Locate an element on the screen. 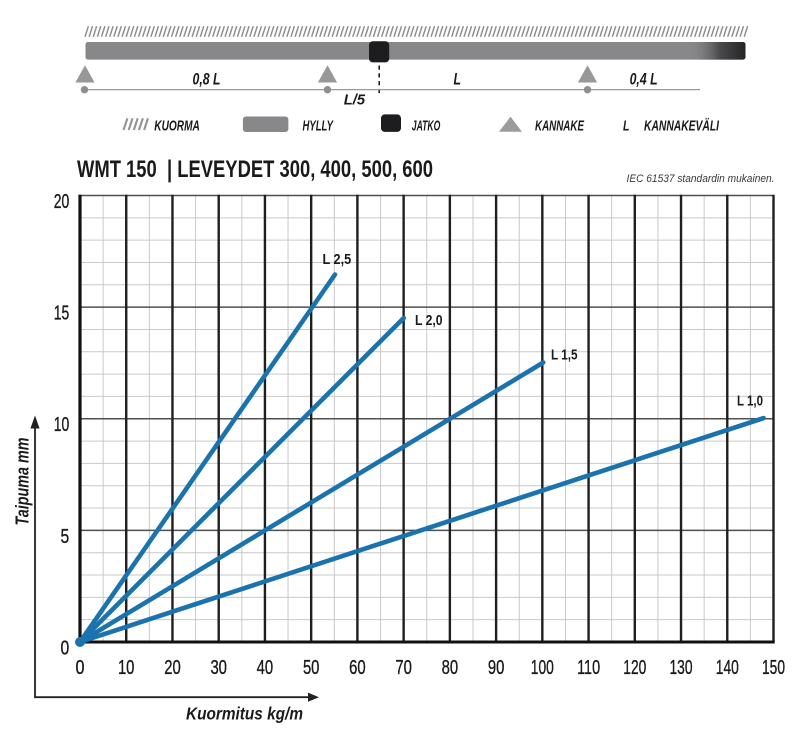 This screenshot has width=800, height=741. svg-text: L 1,5 is located at coordinates (564, 356).